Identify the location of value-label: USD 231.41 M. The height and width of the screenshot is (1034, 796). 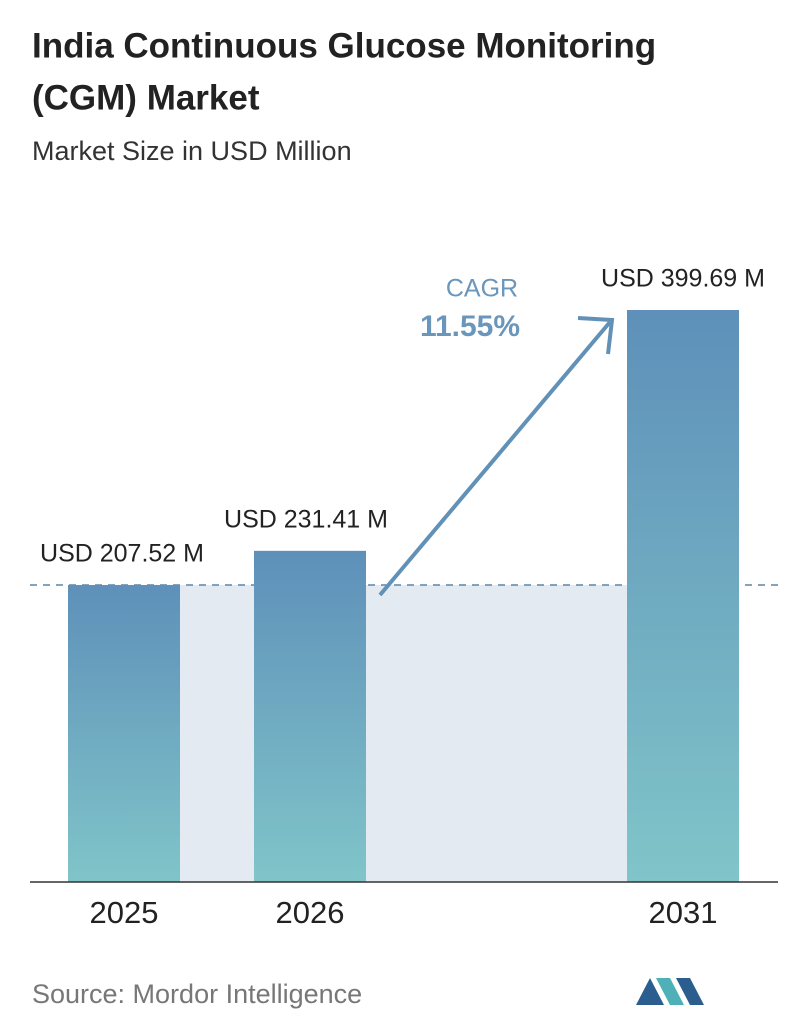
(306, 519).